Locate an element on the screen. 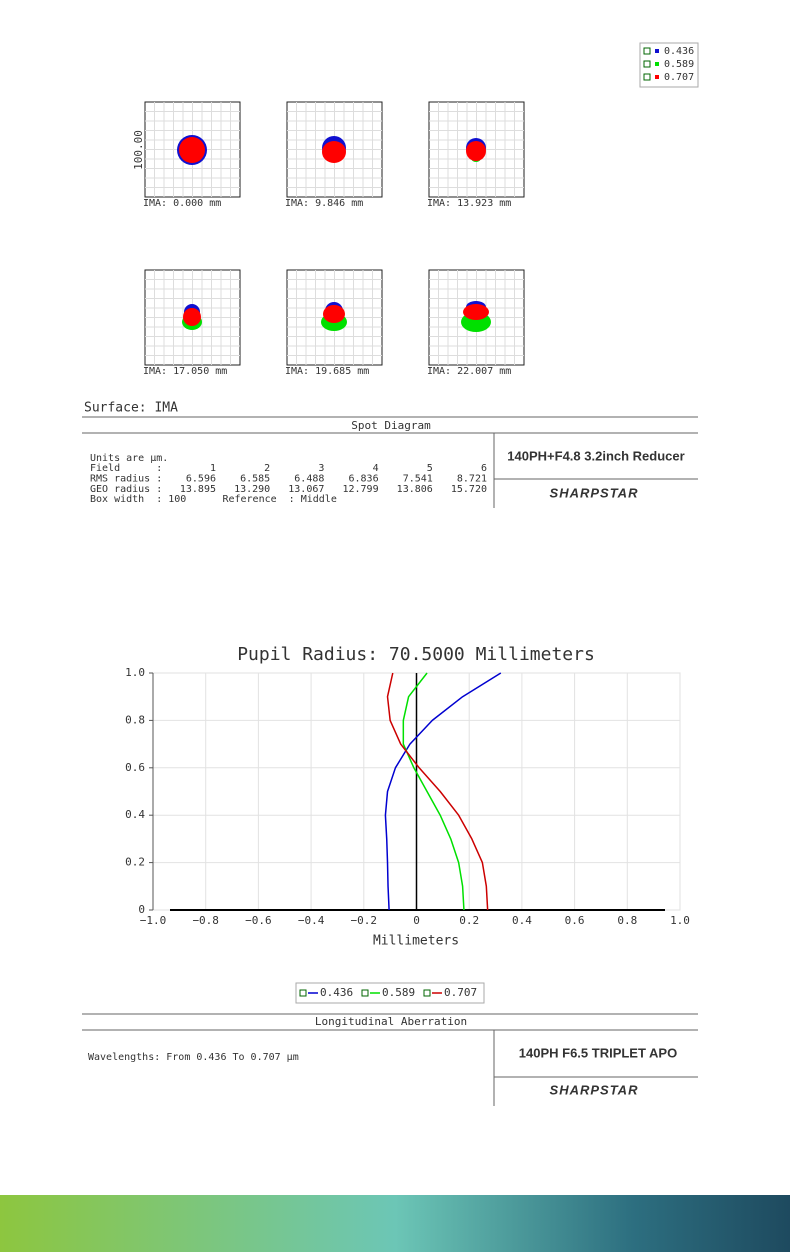  cell: 13.895 is located at coordinates (198, 489).